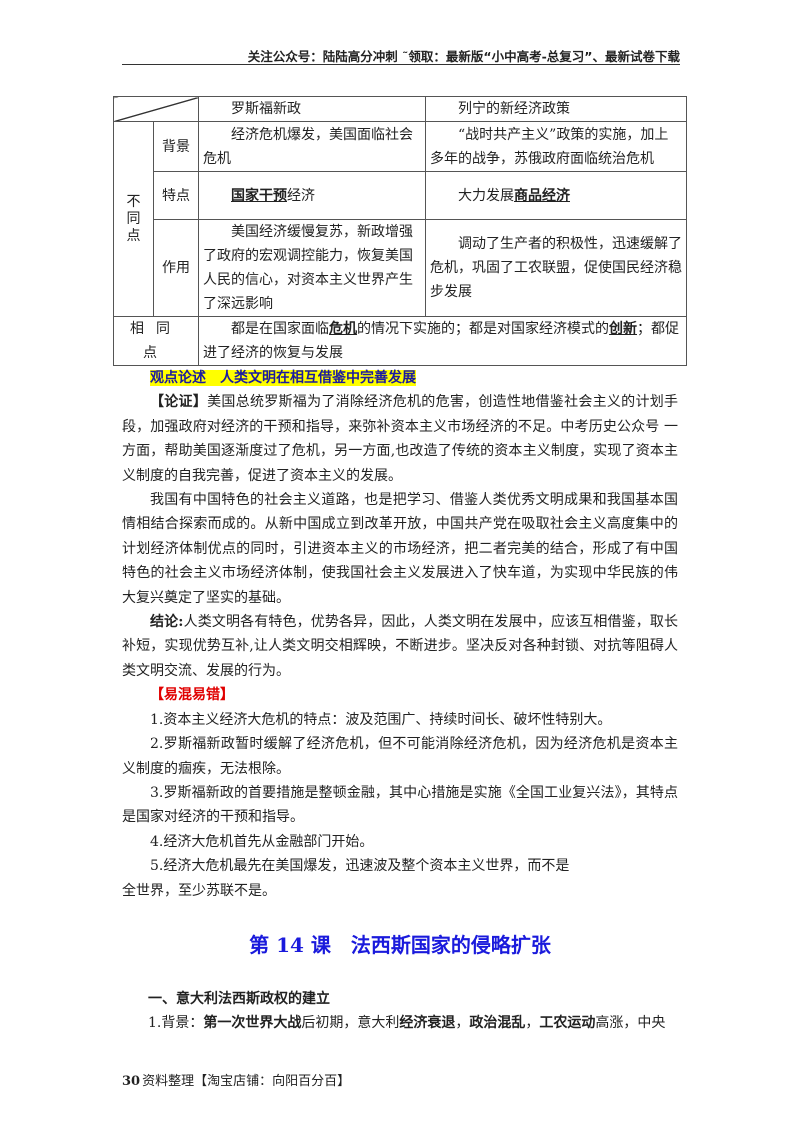  Describe the element at coordinates (312, 109) in the screenshot. I see `col-header-roosevelt: 罗斯福新政` at that location.